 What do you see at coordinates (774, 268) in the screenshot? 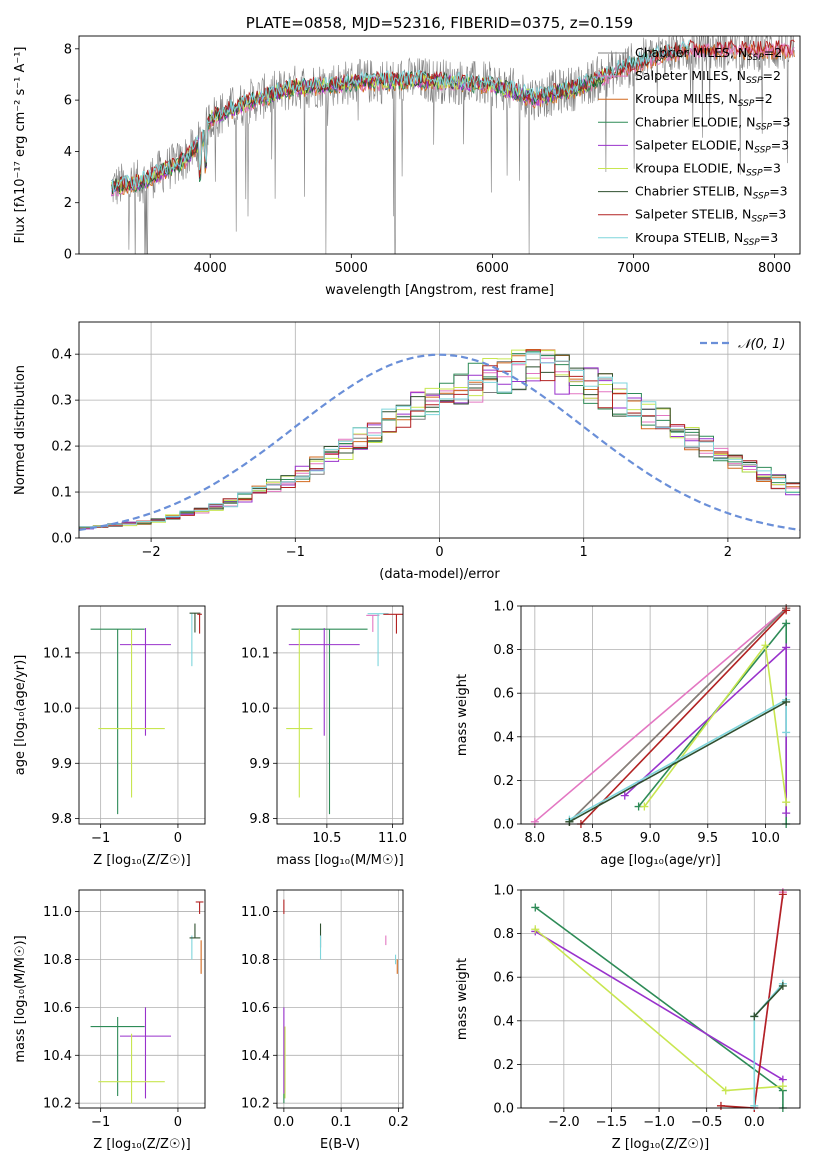
I see `x-tick-label: 8000` at bounding box center [774, 268].